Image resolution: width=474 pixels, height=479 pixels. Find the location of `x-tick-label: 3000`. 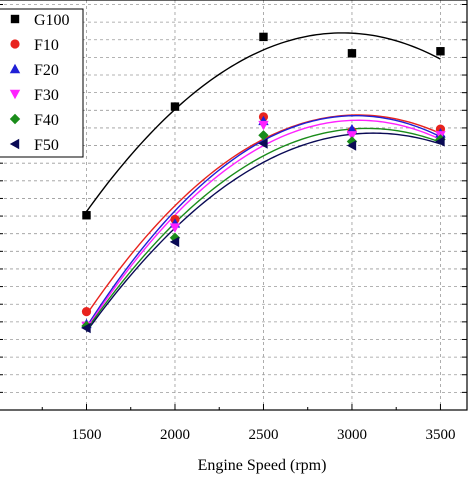

x-tick-label: 3000 is located at coordinates (352, 435).